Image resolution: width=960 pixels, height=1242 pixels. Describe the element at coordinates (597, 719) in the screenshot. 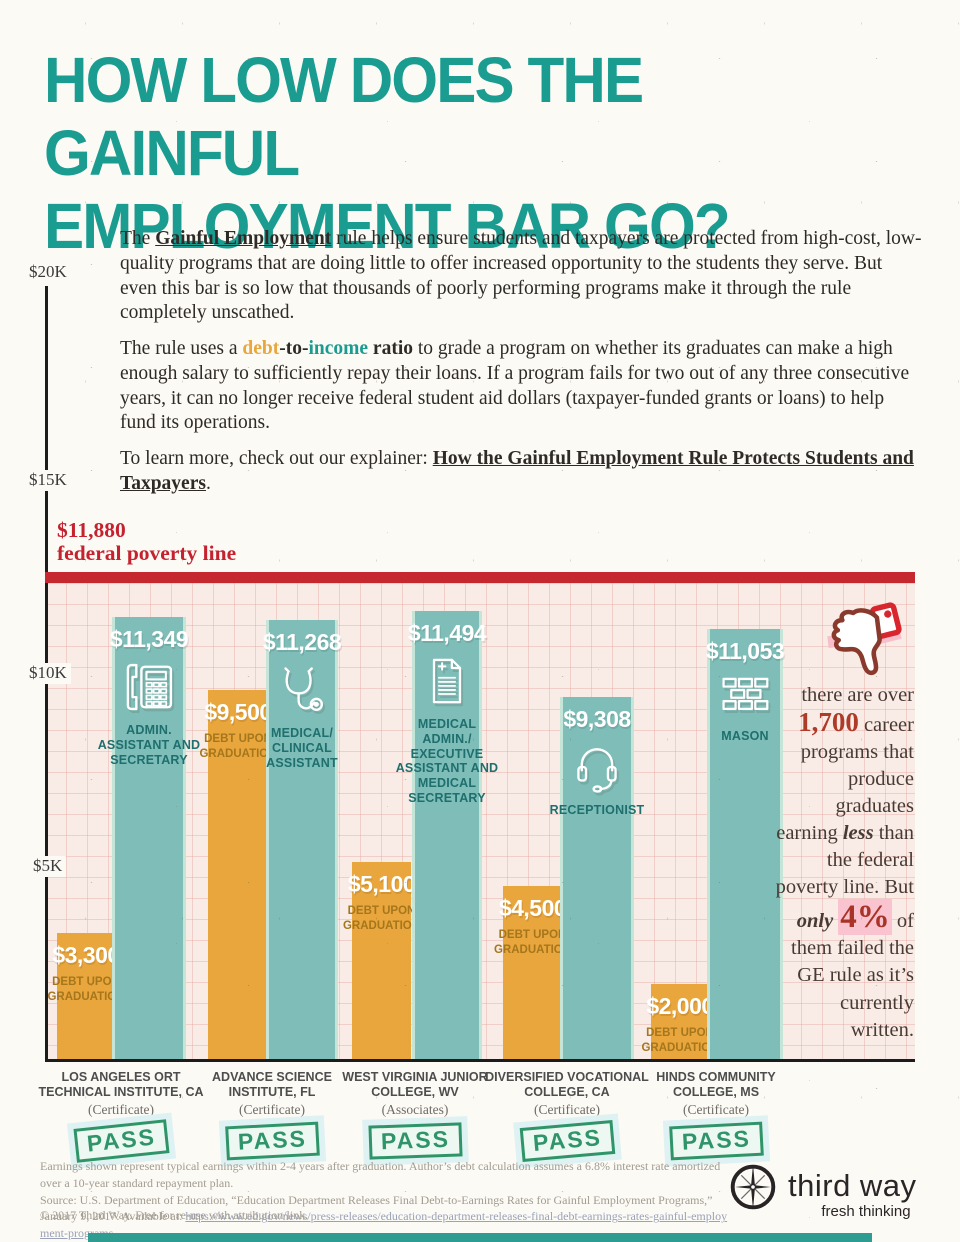

I see `earnings-value-label: $9,308` at that location.